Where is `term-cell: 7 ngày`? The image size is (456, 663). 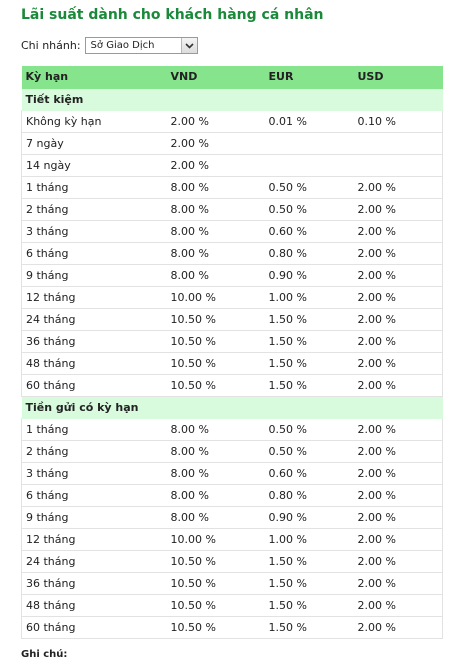 term-cell: 7 ngày is located at coordinates (94, 143).